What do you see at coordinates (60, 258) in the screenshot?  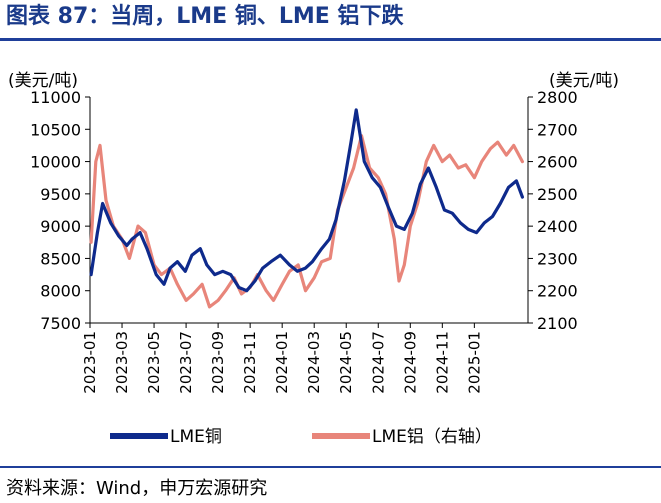 I see `left-y-tick-label: 8500` at bounding box center [60, 258].